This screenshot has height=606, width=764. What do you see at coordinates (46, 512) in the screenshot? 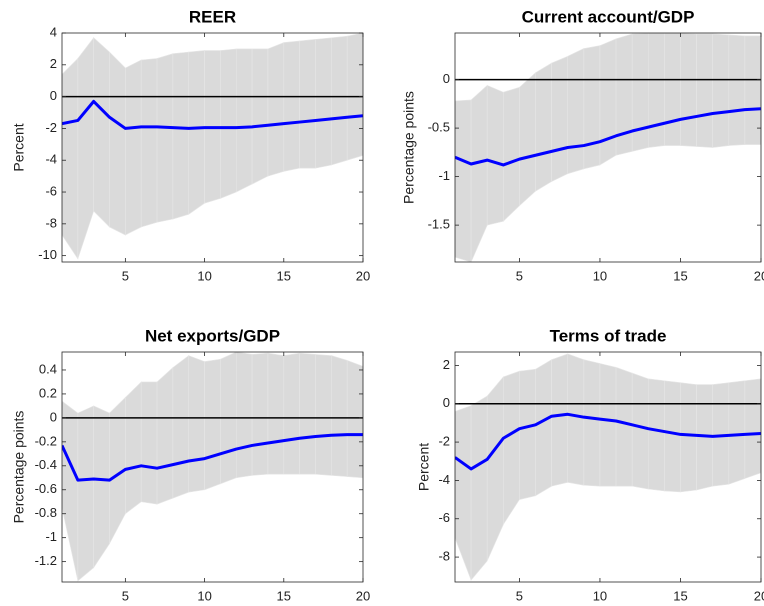
I see `y-tick-label: -0.8` at bounding box center [46, 512].